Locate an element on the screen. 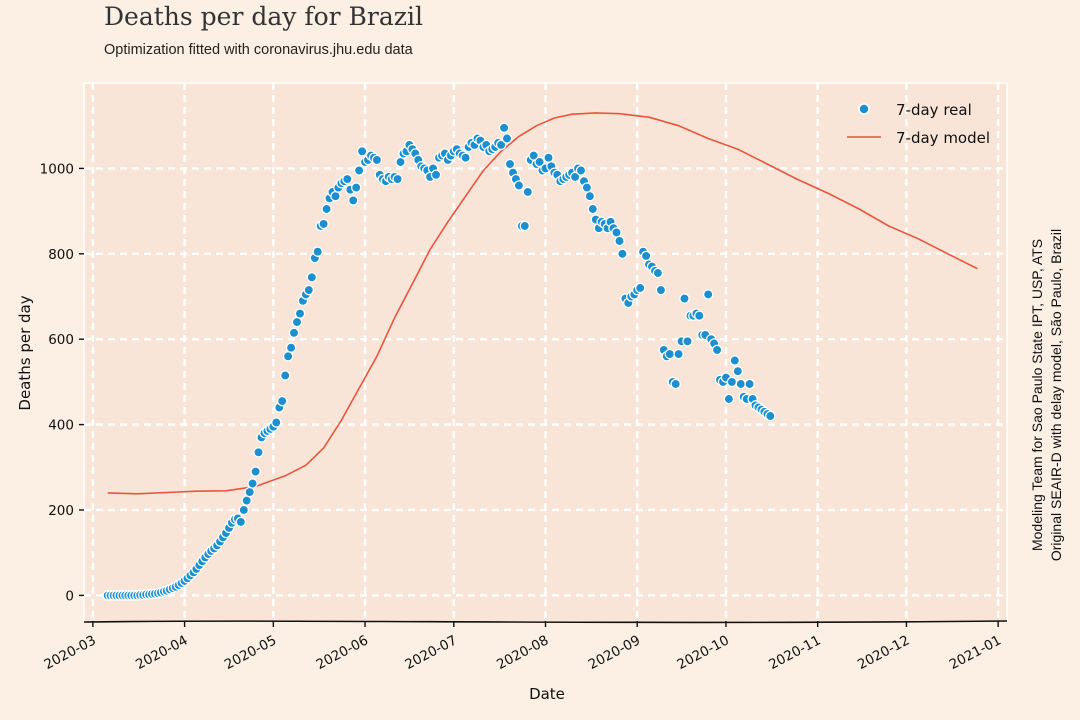 Image resolution: width=1080 pixels, height=720 pixels. x-tick-label: 2020-05 is located at coordinates (250, 652).